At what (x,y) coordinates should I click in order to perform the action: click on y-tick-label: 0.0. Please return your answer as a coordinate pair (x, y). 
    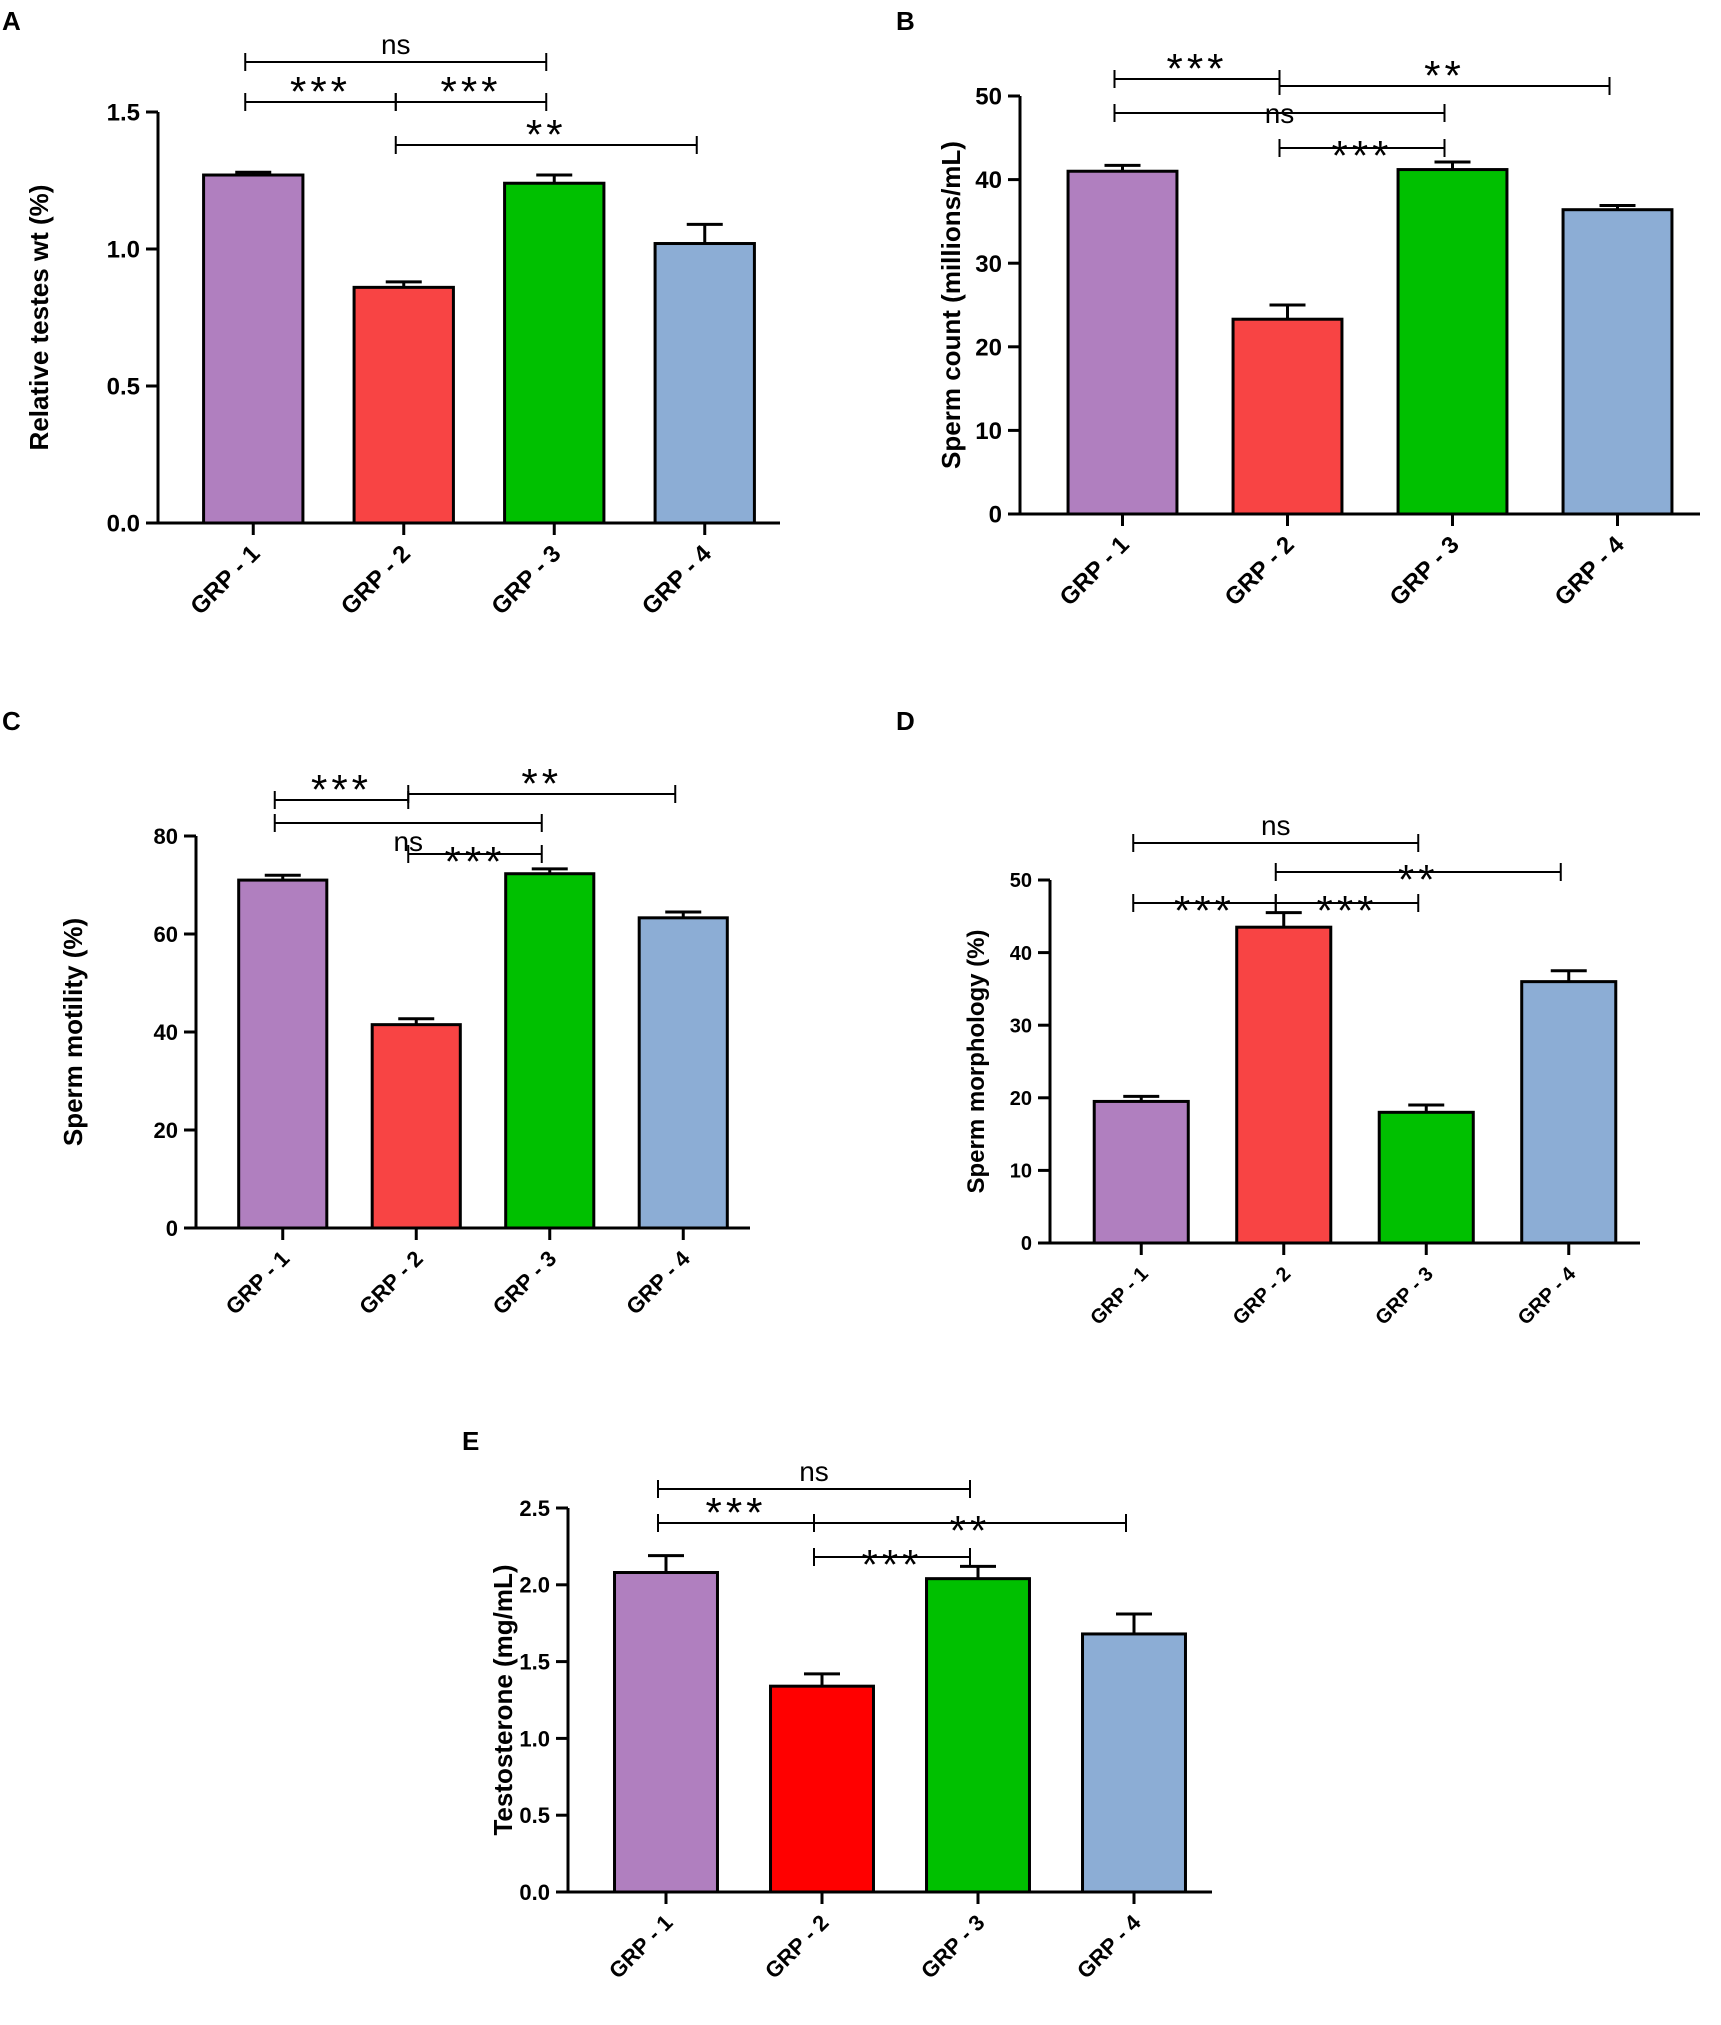
    Looking at the image, I should click on (534, 1892).